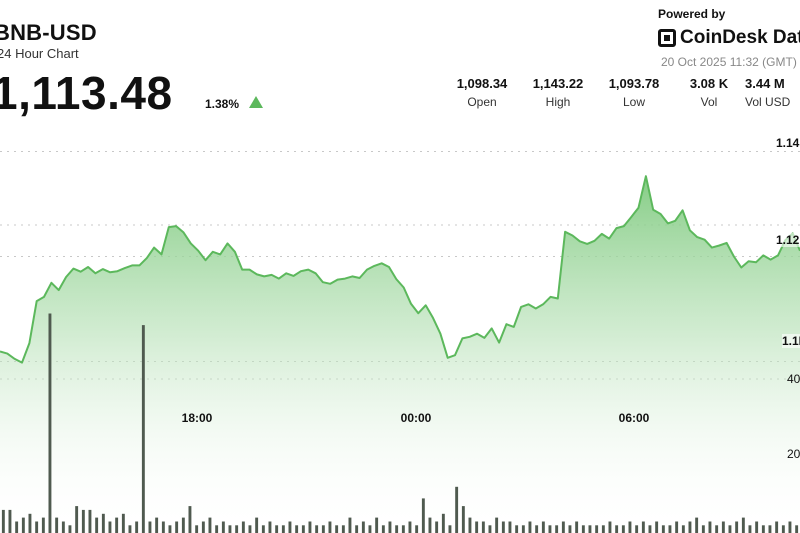 The width and height of the screenshot is (800, 533). What do you see at coordinates (558, 83) in the screenshot?
I see `stat-high-value: 1,143.22` at bounding box center [558, 83].